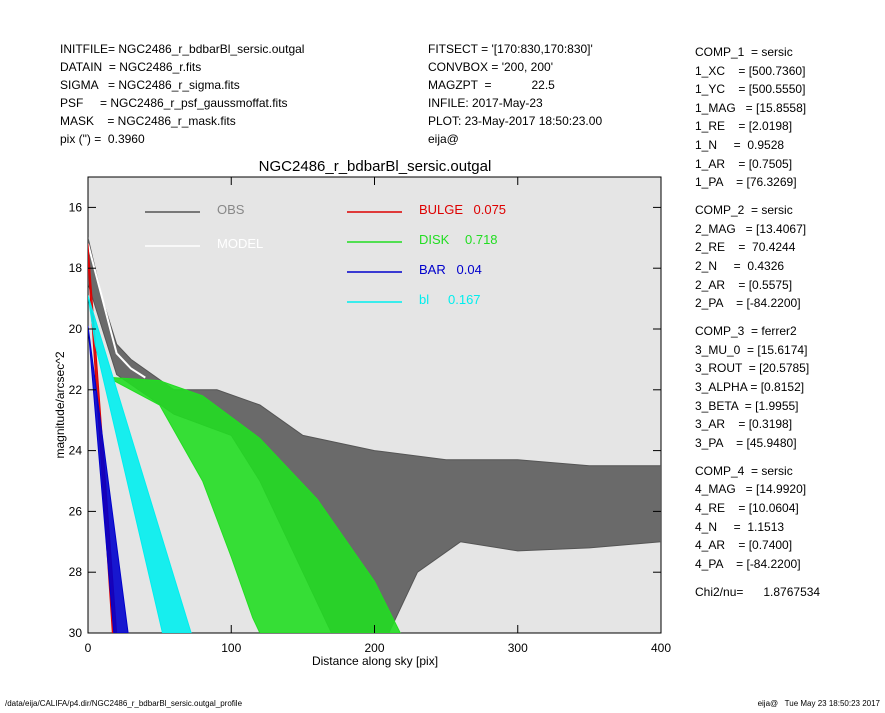 The height and width of the screenshot is (713, 885). Describe the element at coordinates (76, 633) in the screenshot. I see `y-tick-label: 30` at that location.